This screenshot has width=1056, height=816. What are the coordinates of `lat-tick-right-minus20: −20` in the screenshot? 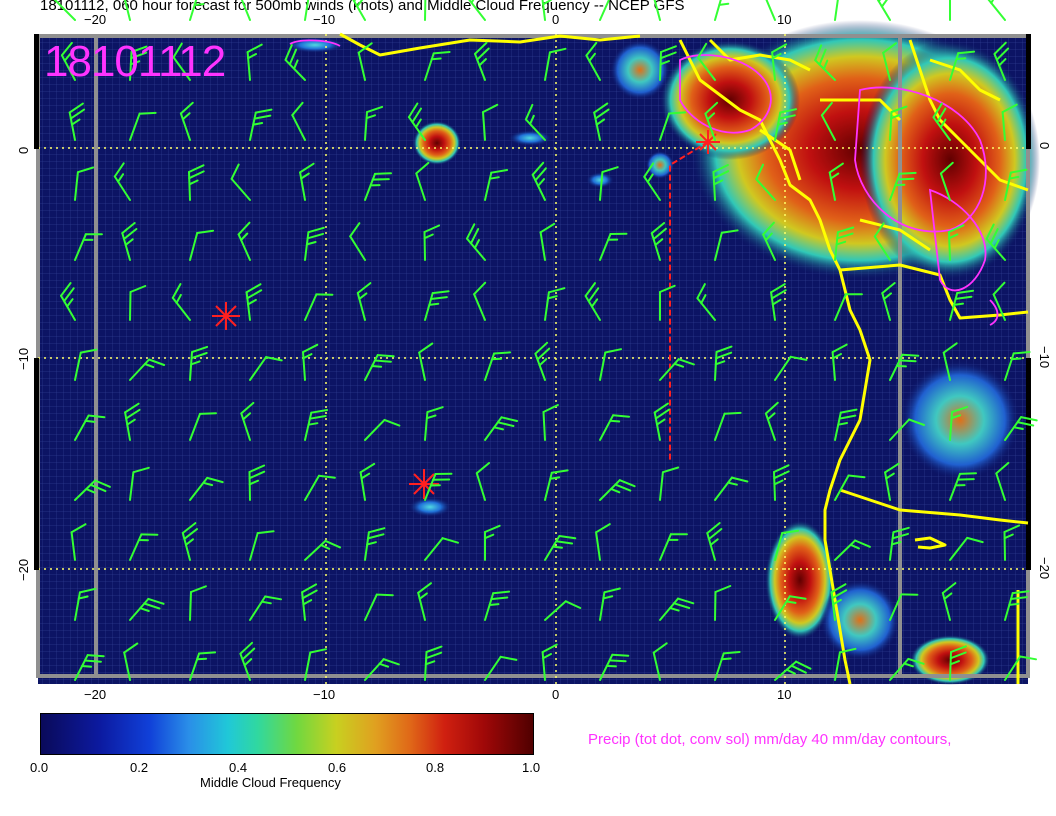 It's located at (1044, 568).